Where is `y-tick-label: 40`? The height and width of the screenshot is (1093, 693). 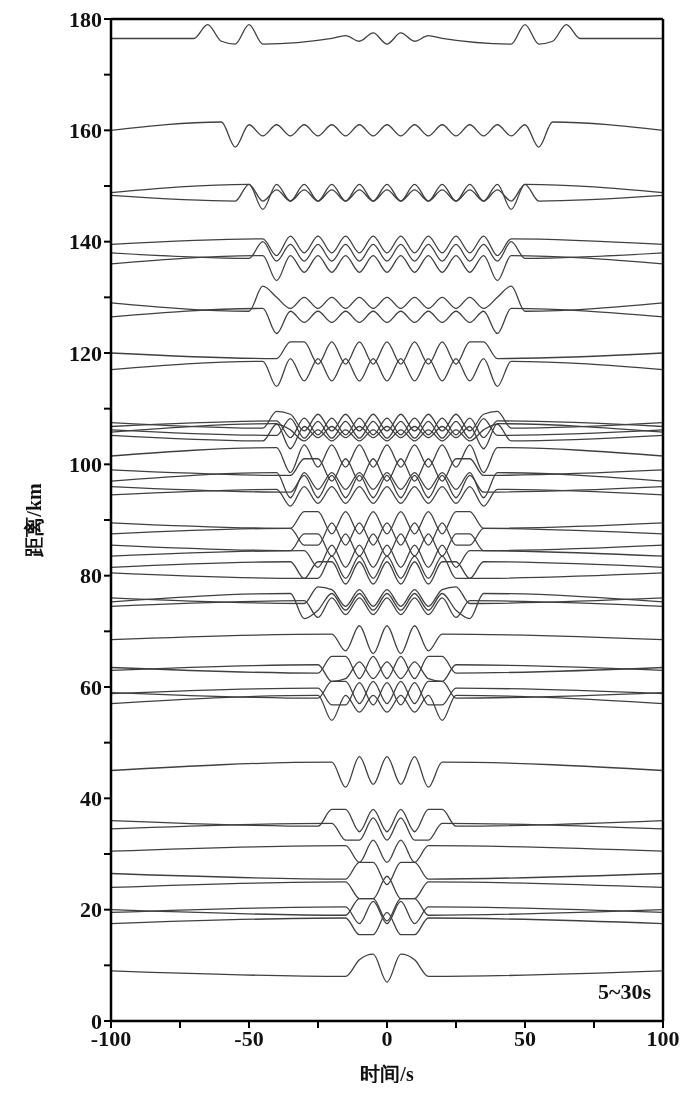 y-tick-label: 40 is located at coordinates (91, 799).